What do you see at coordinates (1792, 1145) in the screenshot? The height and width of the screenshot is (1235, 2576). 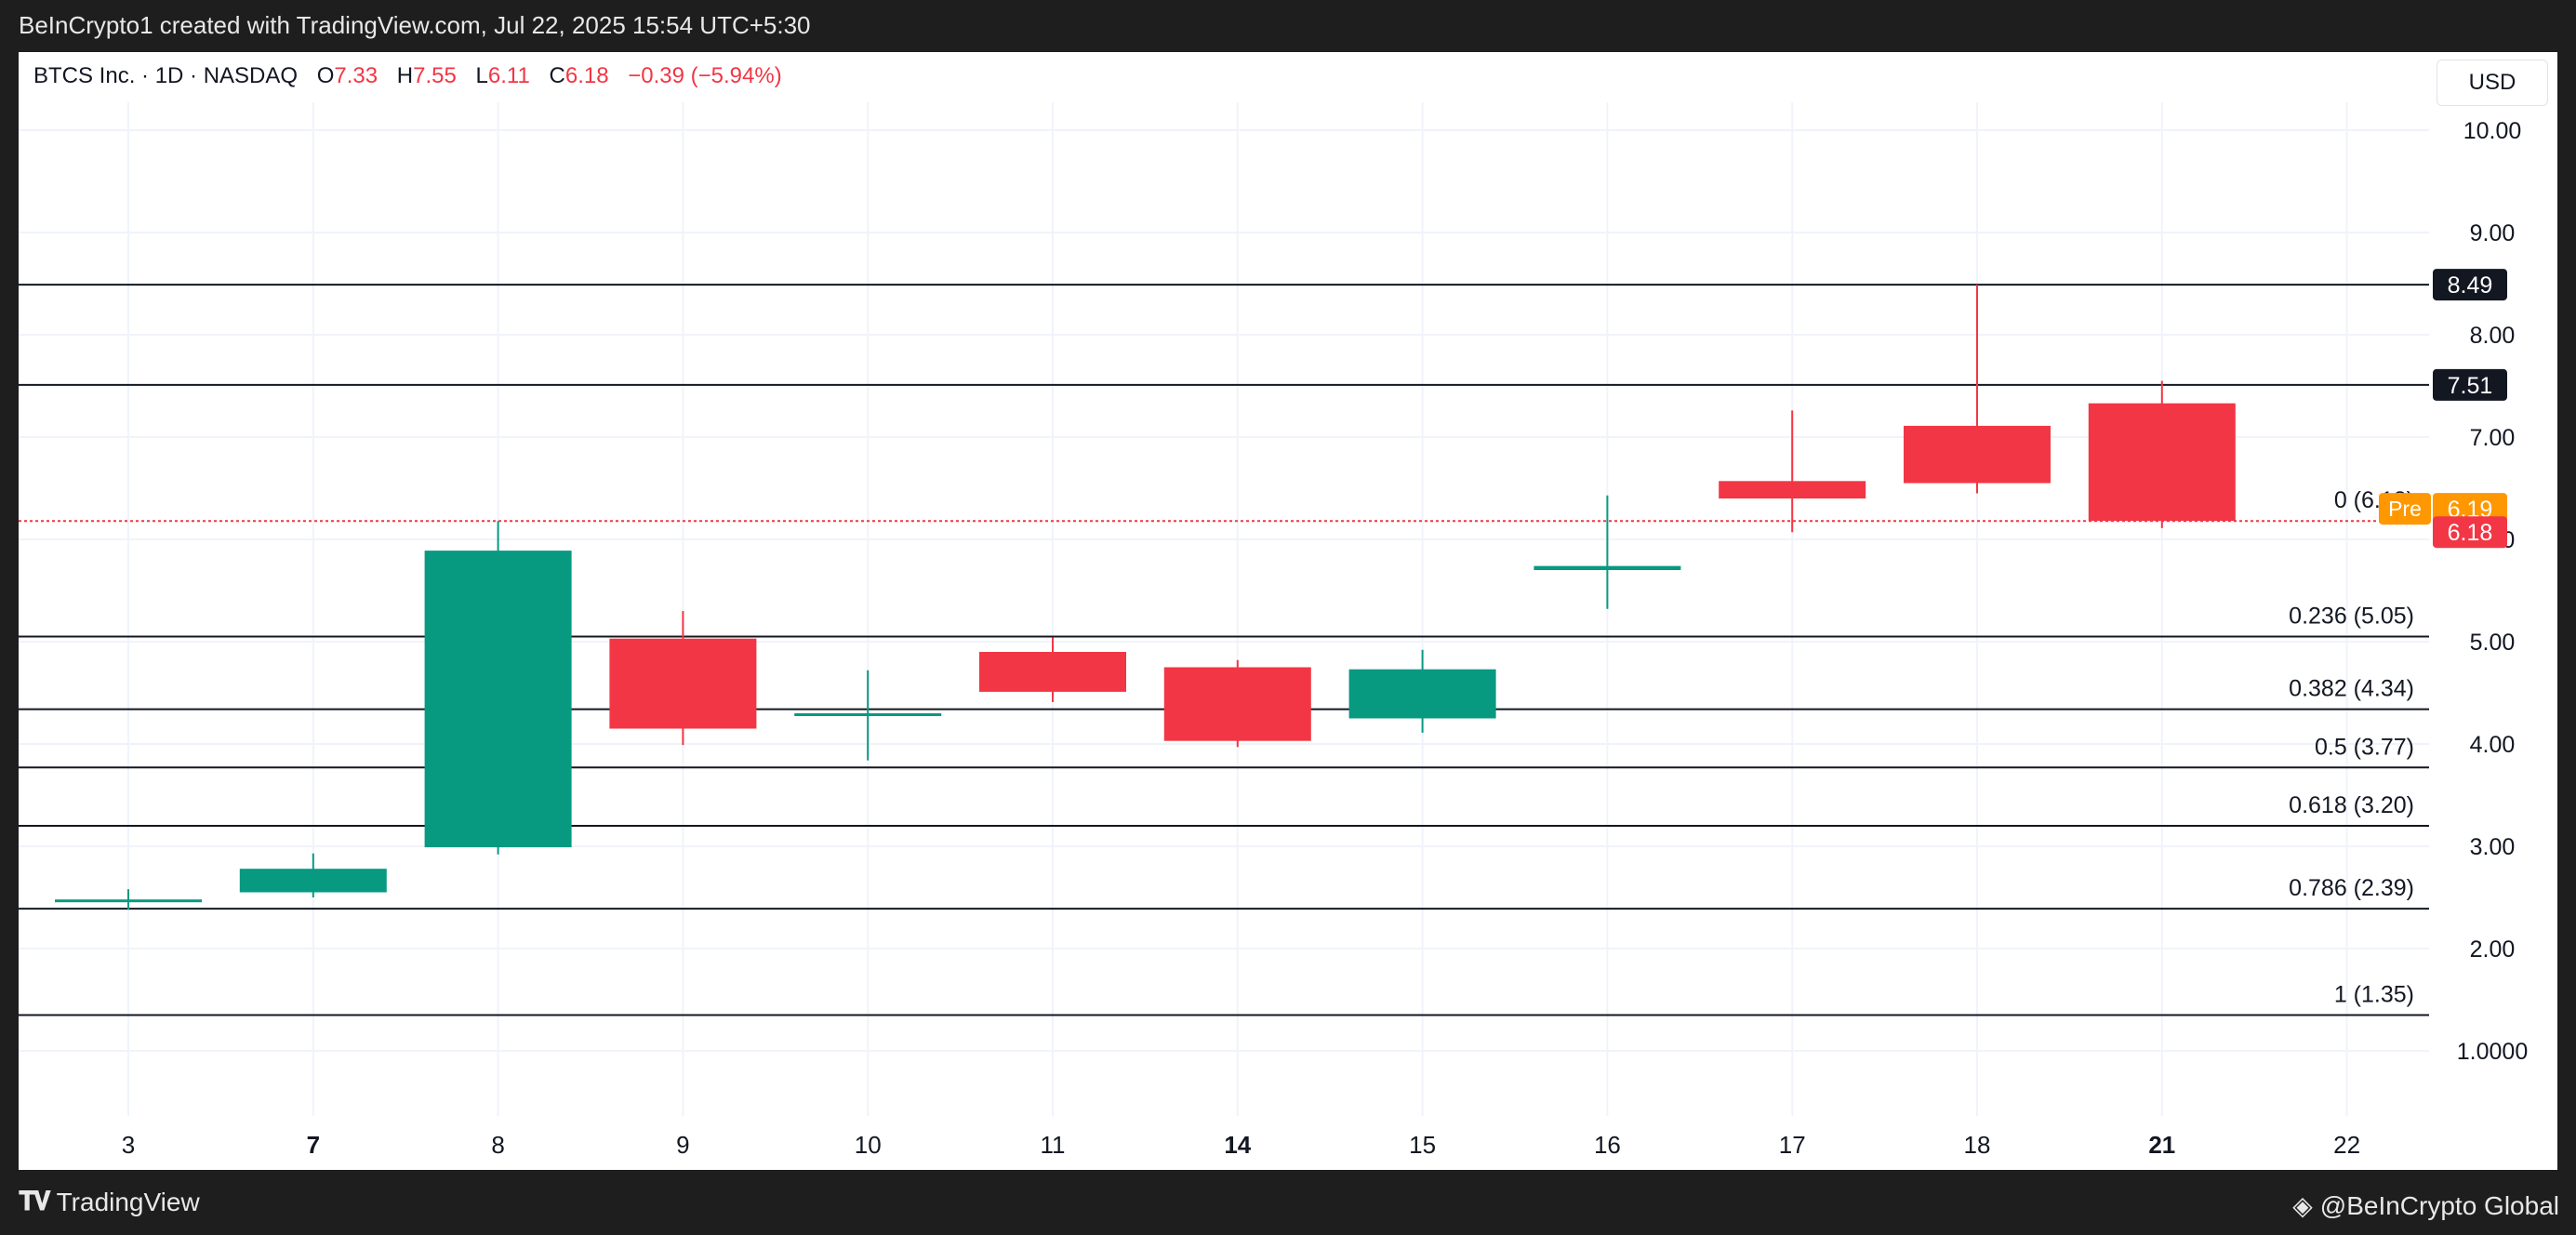 I see `x-tick-label: 17` at bounding box center [1792, 1145].